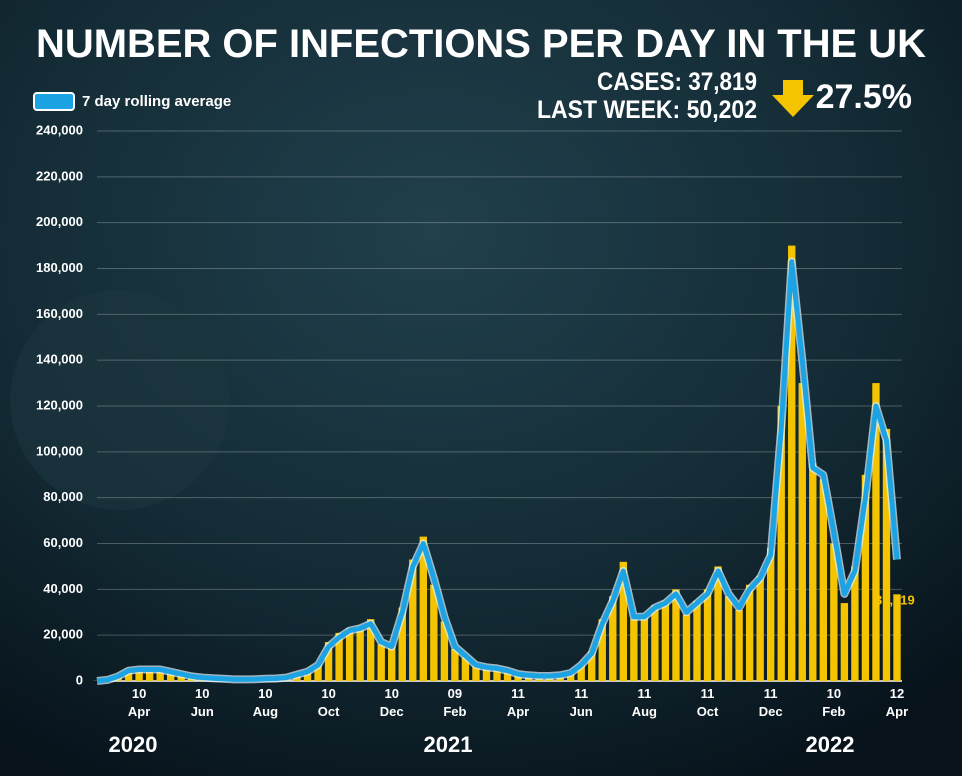  What do you see at coordinates (63, 588) in the screenshot?
I see `y-tick-label: 40,000` at bounding box center [63, 588].